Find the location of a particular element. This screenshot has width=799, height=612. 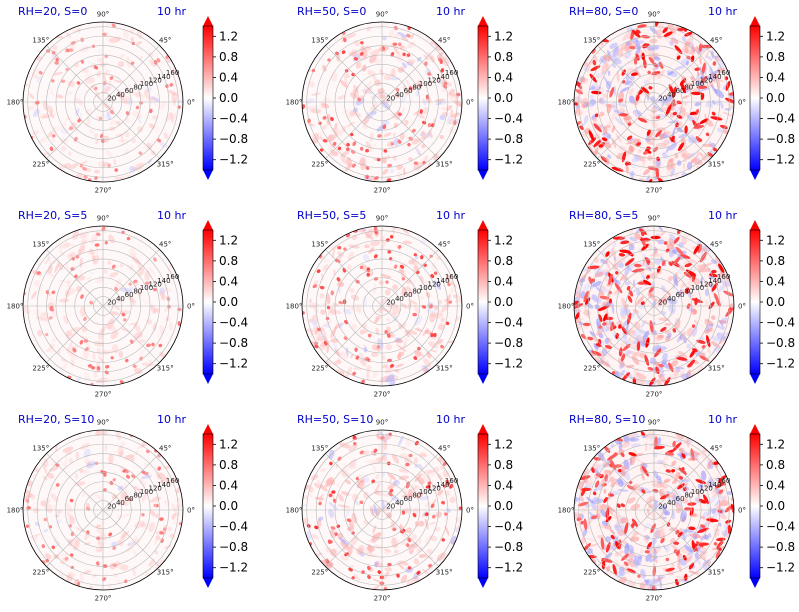

angle-tick-label: 45° is located at coordinates (165, 244).